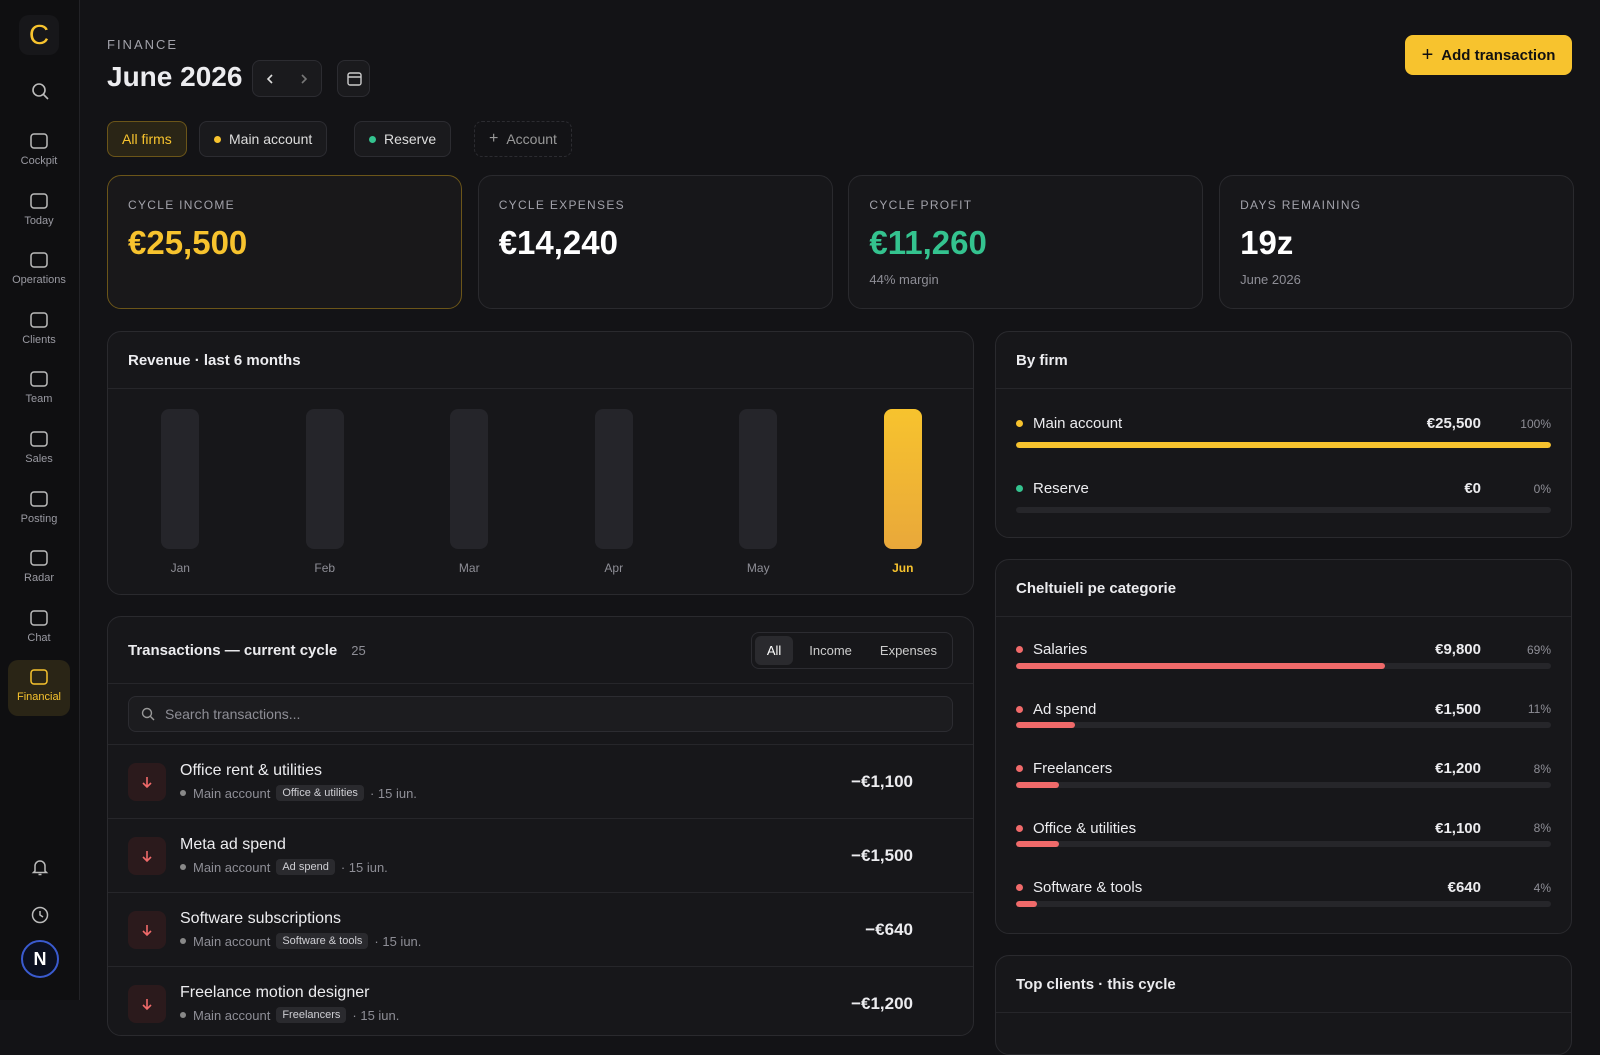  I want to click on tab: Expenses, so click(908, 650).